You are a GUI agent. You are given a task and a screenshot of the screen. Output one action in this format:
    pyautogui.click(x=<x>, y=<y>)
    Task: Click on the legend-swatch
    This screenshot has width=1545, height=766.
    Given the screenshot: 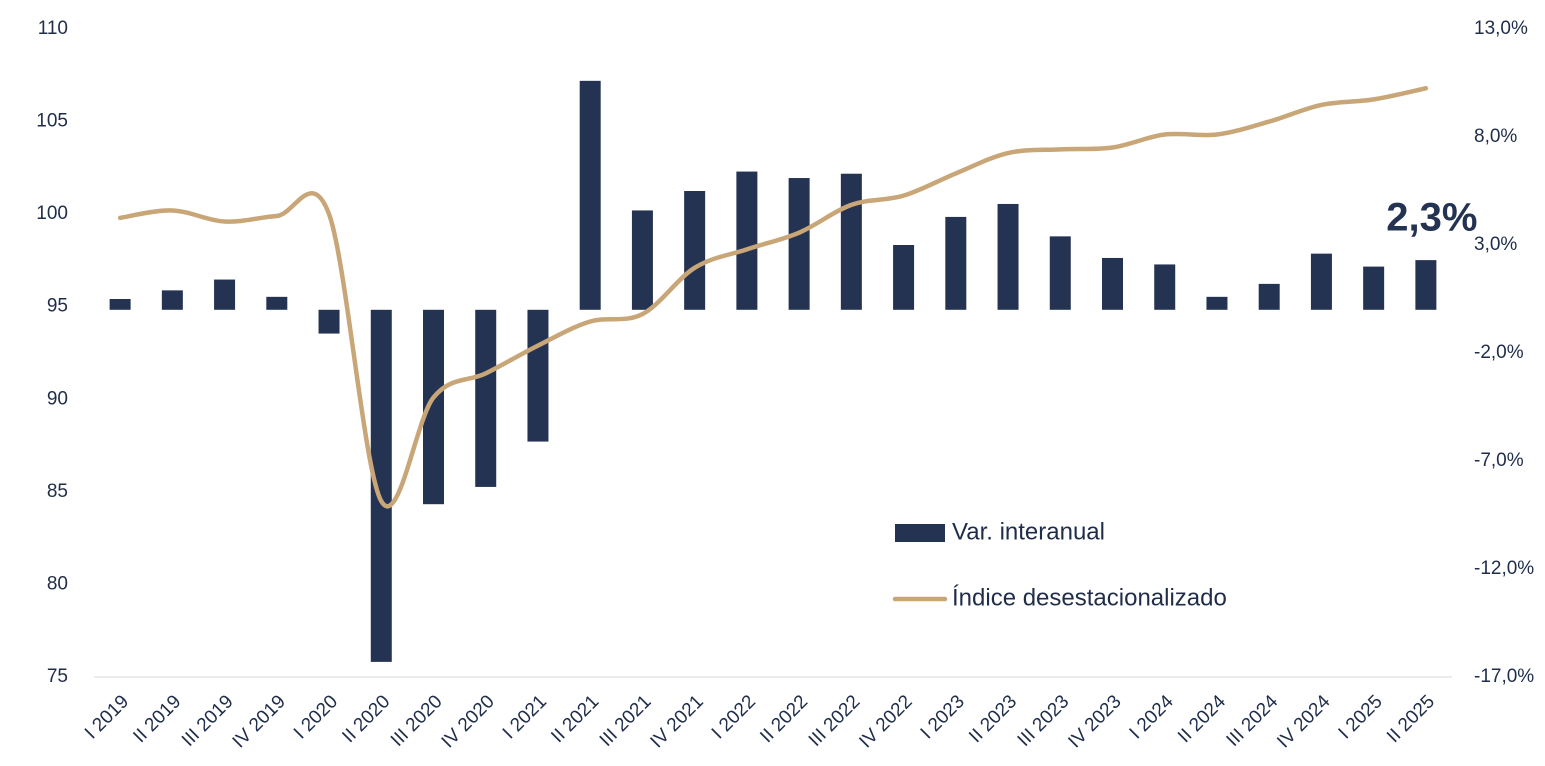 What is the action you would take?
    pyautogui.click(x=920, y=533)
    